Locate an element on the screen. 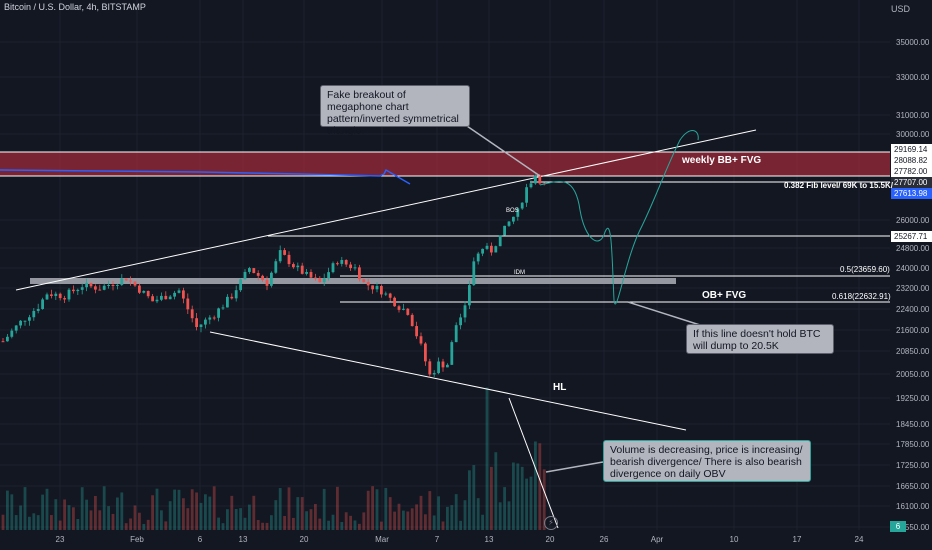 The image size is (932, 550). y-tick-label: 15550.00 is located at coordinates (913, 527).